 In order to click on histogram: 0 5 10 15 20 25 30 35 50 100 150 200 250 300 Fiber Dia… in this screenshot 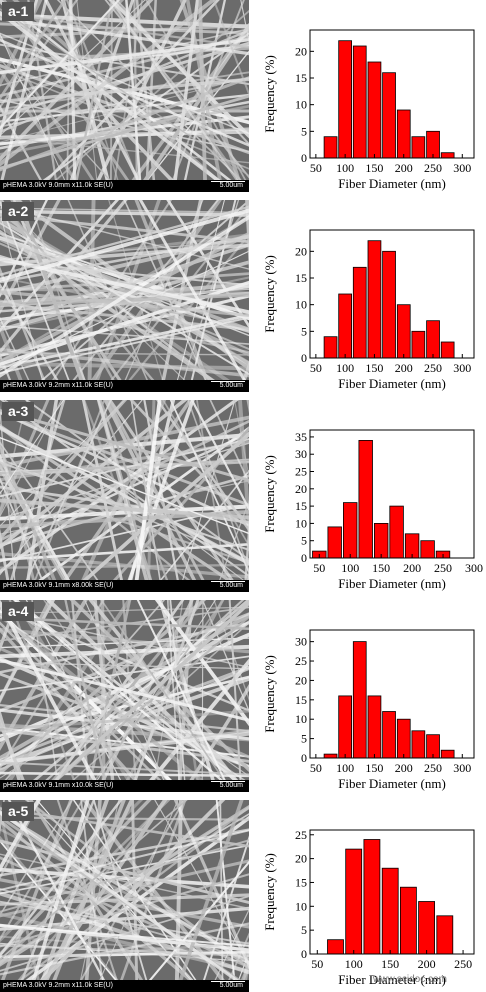, I will do `click(372, 510)`.